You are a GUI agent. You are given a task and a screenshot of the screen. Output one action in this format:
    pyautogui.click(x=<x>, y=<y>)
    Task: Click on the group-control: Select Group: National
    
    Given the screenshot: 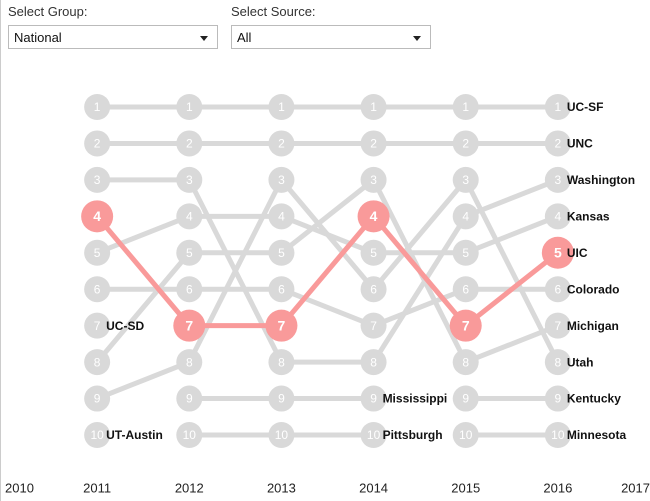 What is the action you would take?
    pyautogui.click(x=113, y=26)
    